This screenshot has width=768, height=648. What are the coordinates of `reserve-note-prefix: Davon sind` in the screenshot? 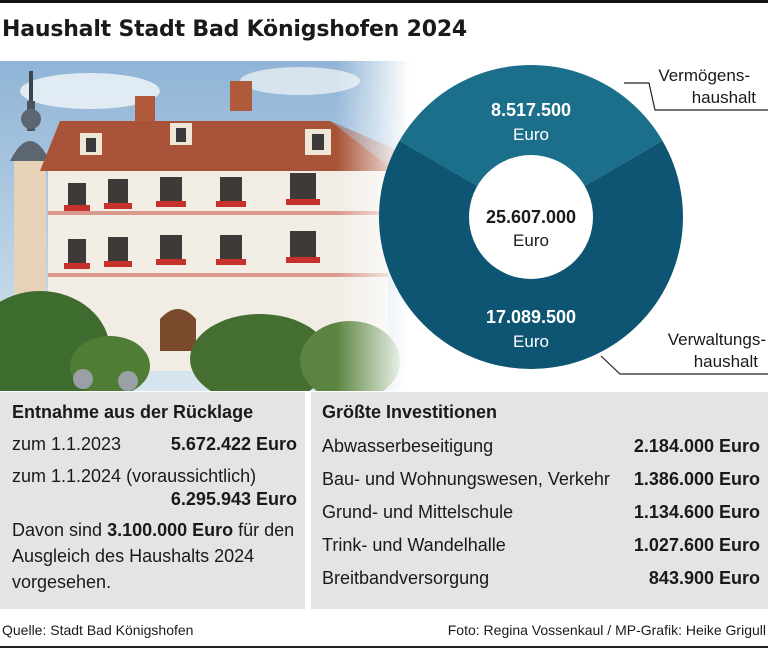 It's located at (60, 530).